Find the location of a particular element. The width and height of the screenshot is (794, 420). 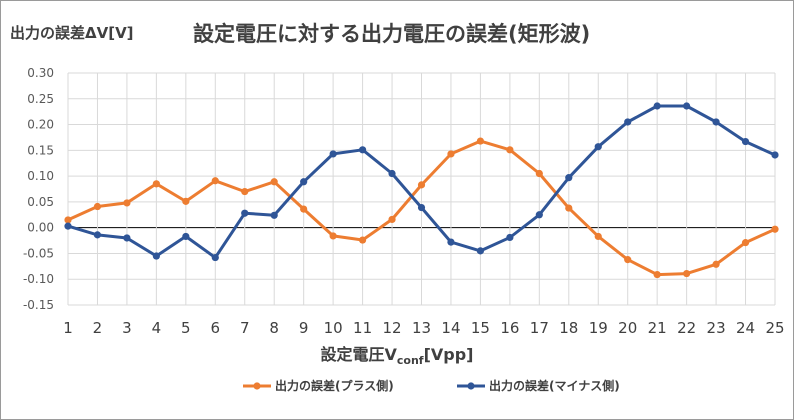

x-tick-label: 11 is located at coordinates (362, 328).